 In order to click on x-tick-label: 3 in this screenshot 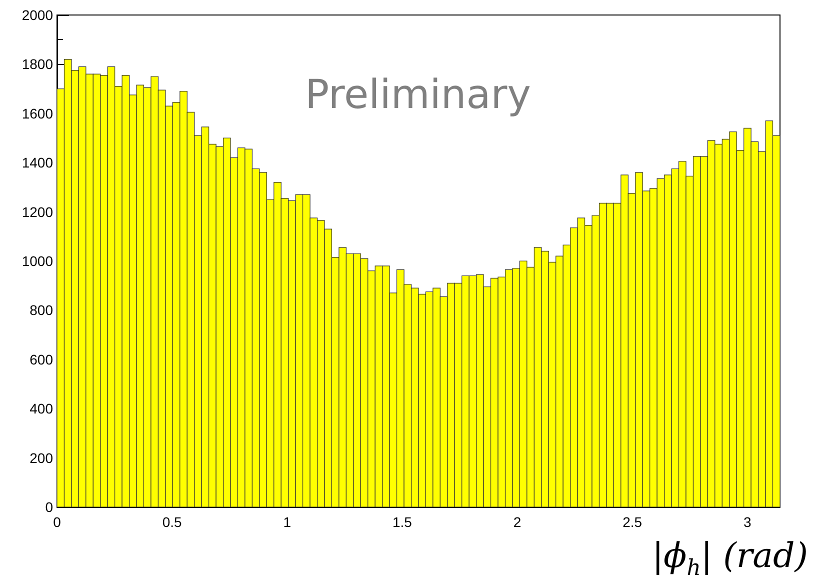, I will do `click(748, 522)`.